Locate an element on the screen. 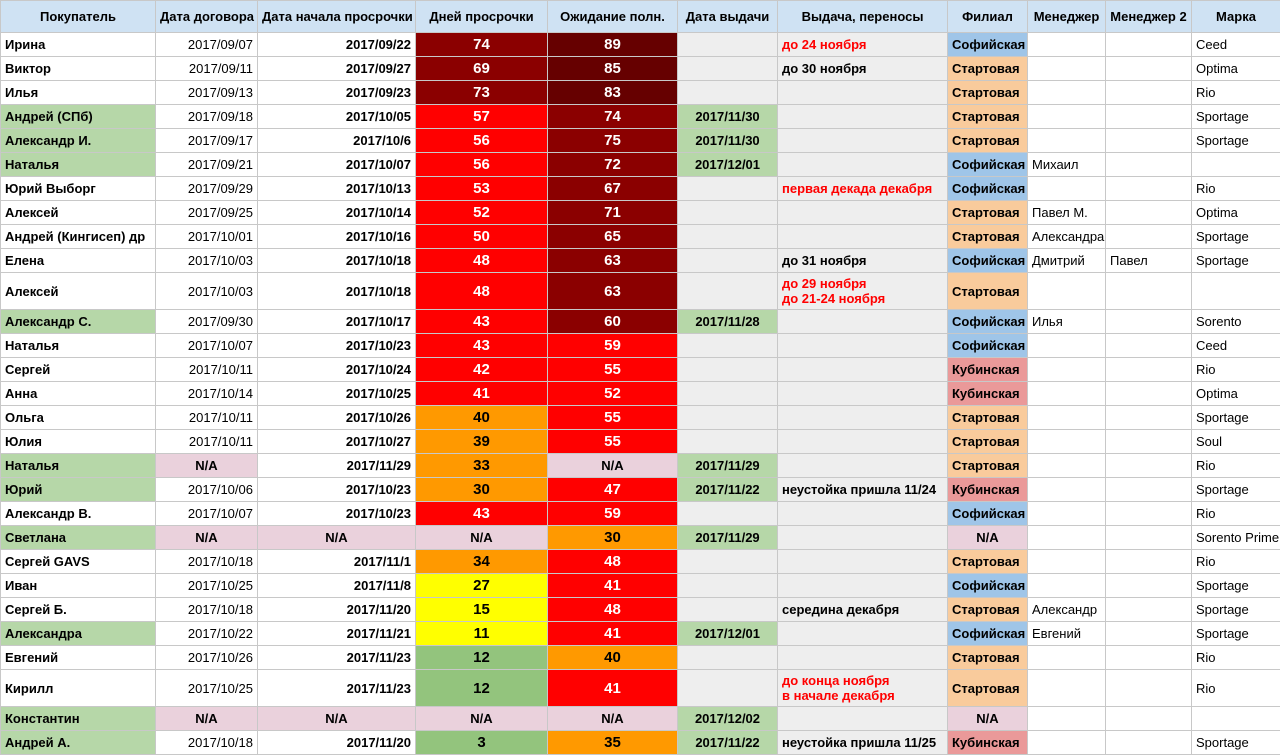 The image size is (1280, 755). contract-date-cell: 2017/09/29 is located at coordinates (207, 189).